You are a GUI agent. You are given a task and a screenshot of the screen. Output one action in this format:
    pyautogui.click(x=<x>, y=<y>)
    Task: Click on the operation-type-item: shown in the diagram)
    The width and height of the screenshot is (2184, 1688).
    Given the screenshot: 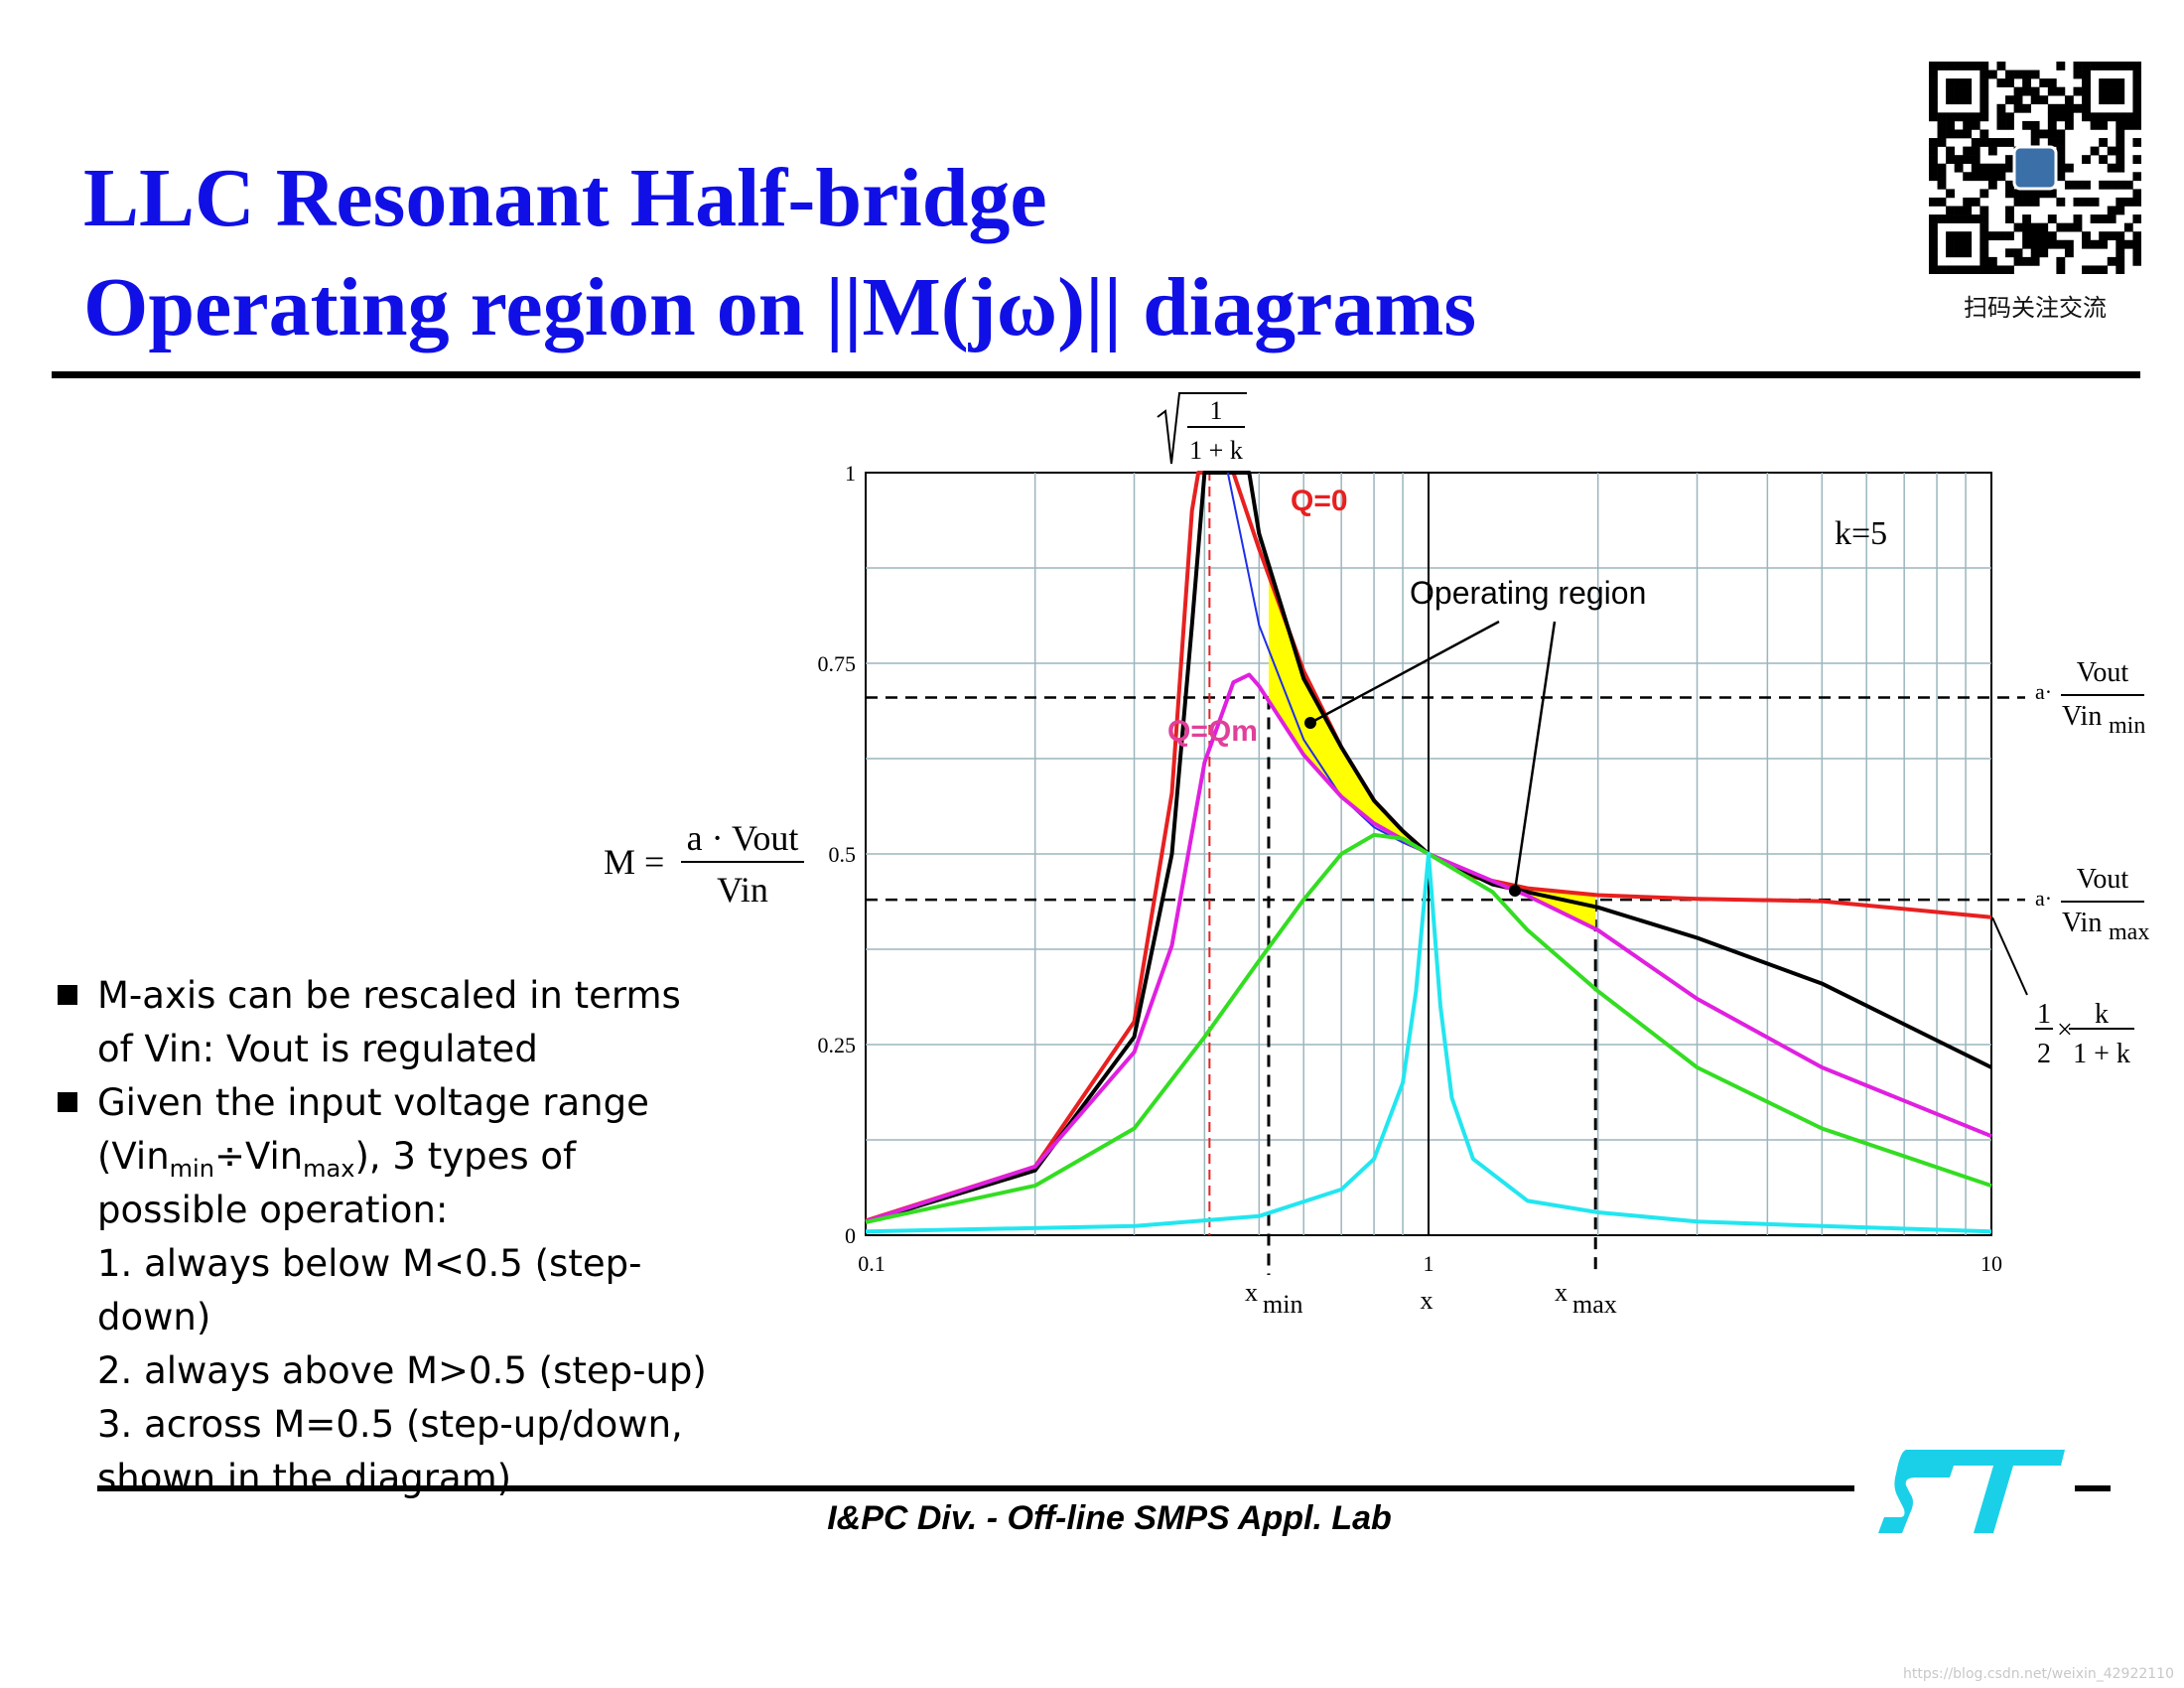 What is the action you would take?
    pyautogui.click(x=304, y=1478)
    